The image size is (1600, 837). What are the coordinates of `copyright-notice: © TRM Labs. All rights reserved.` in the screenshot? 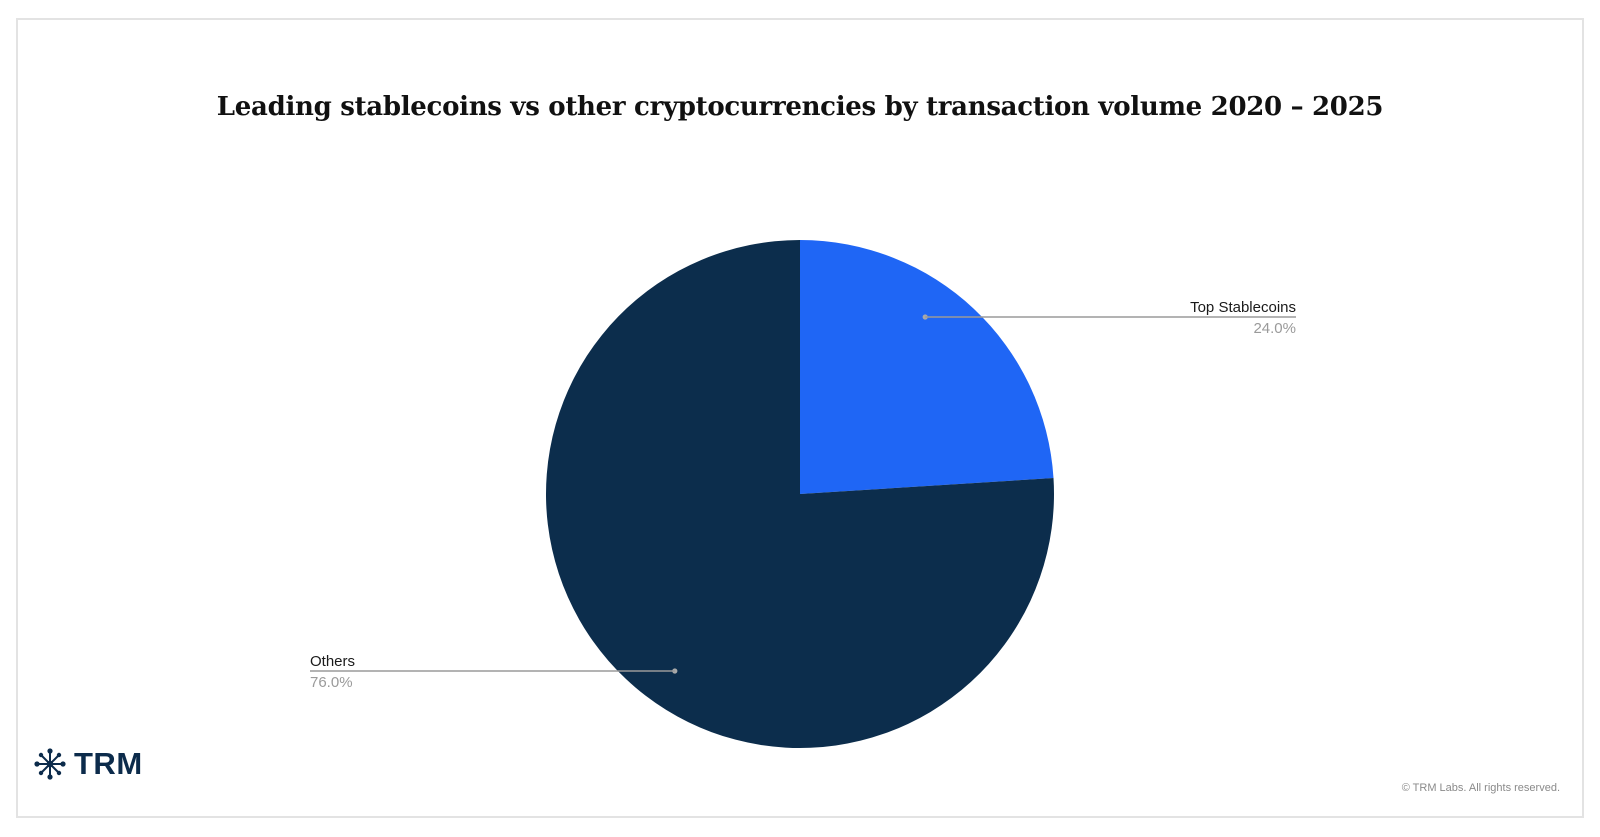 It's located at (1480, 788).